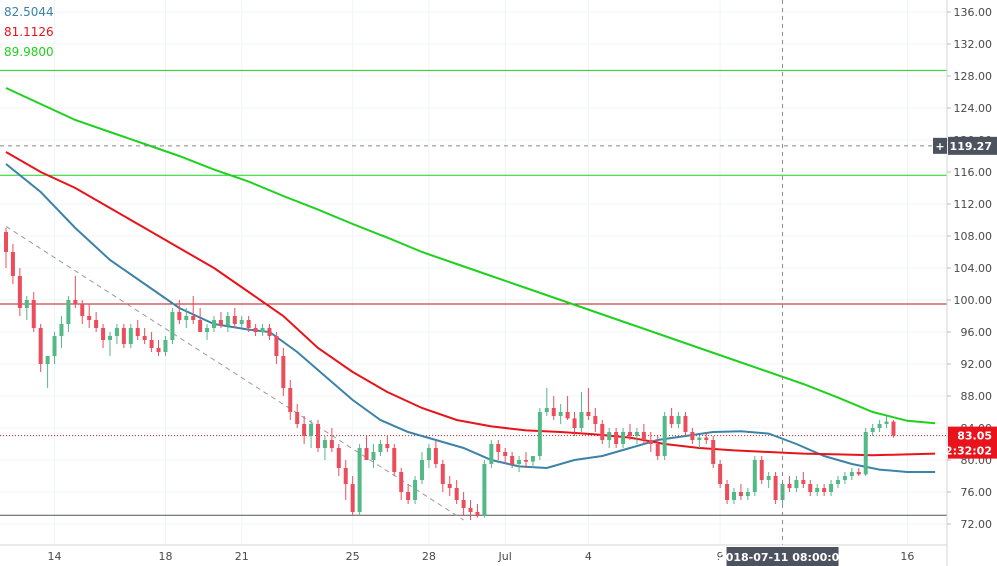  I want to click on crosshair-price-label: 119.27, so click(971, 146).